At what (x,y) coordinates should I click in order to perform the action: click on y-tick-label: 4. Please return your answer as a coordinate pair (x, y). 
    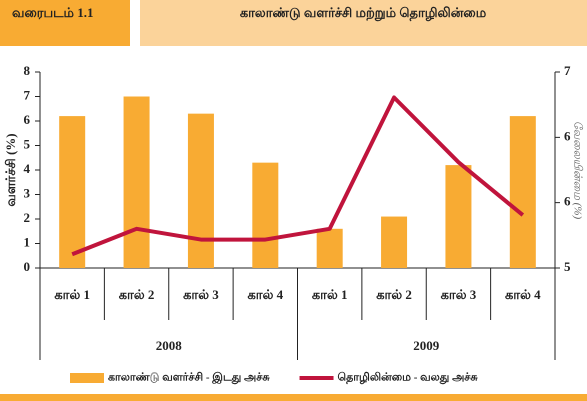
    Looking at the image, I should click on (27, 168).